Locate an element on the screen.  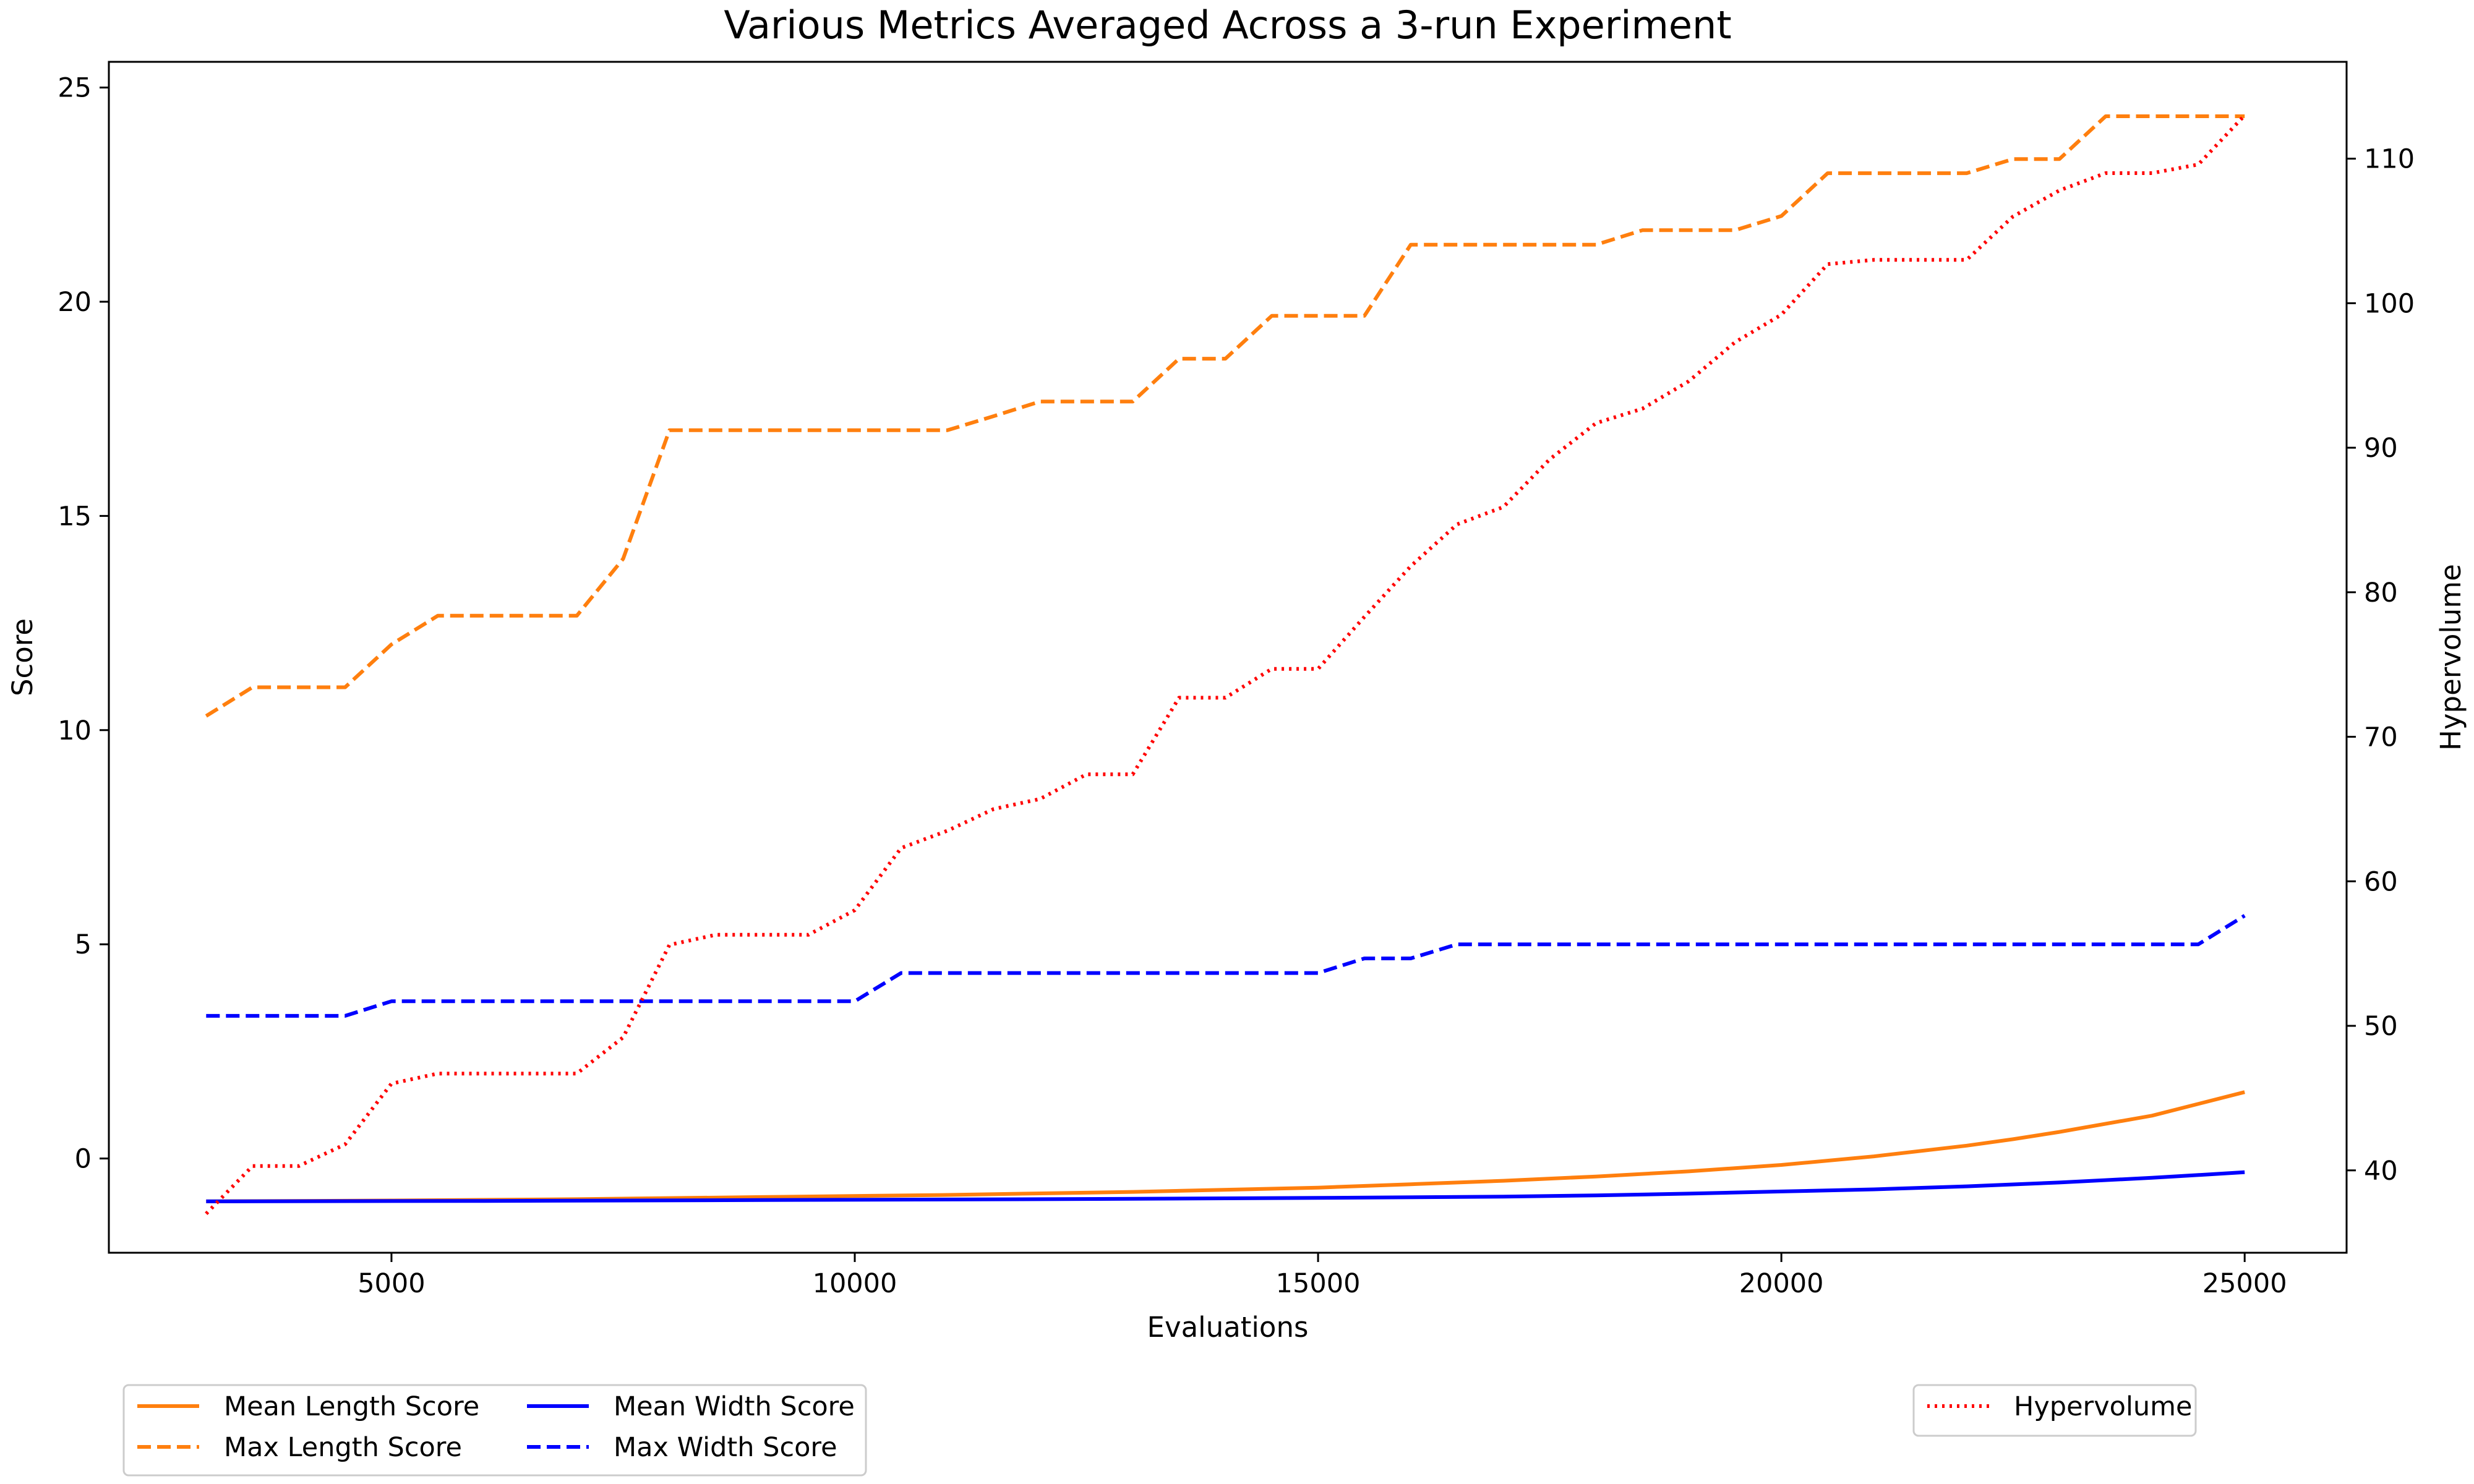
x-tick-label: 20000 is located at coordinates (1782, 1283).